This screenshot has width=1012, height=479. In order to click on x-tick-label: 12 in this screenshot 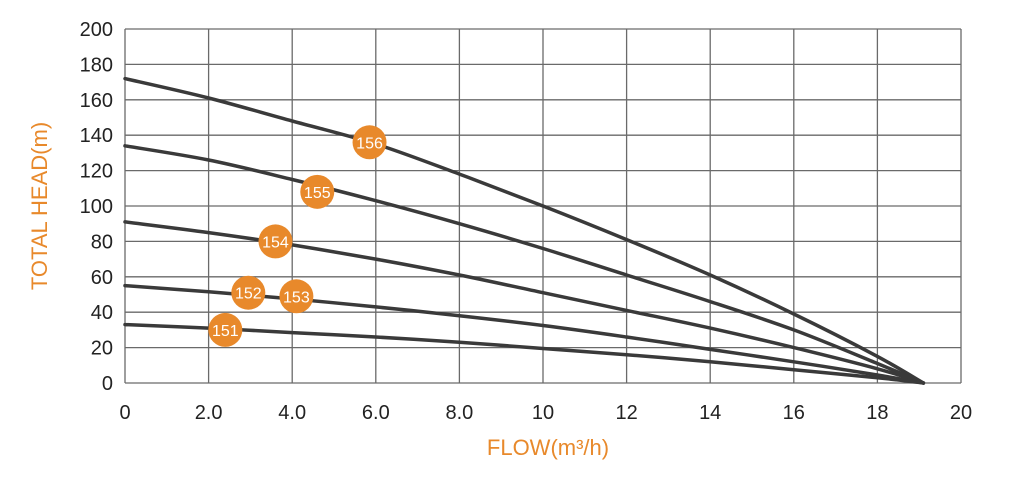, I will do `click(626, 413)`.